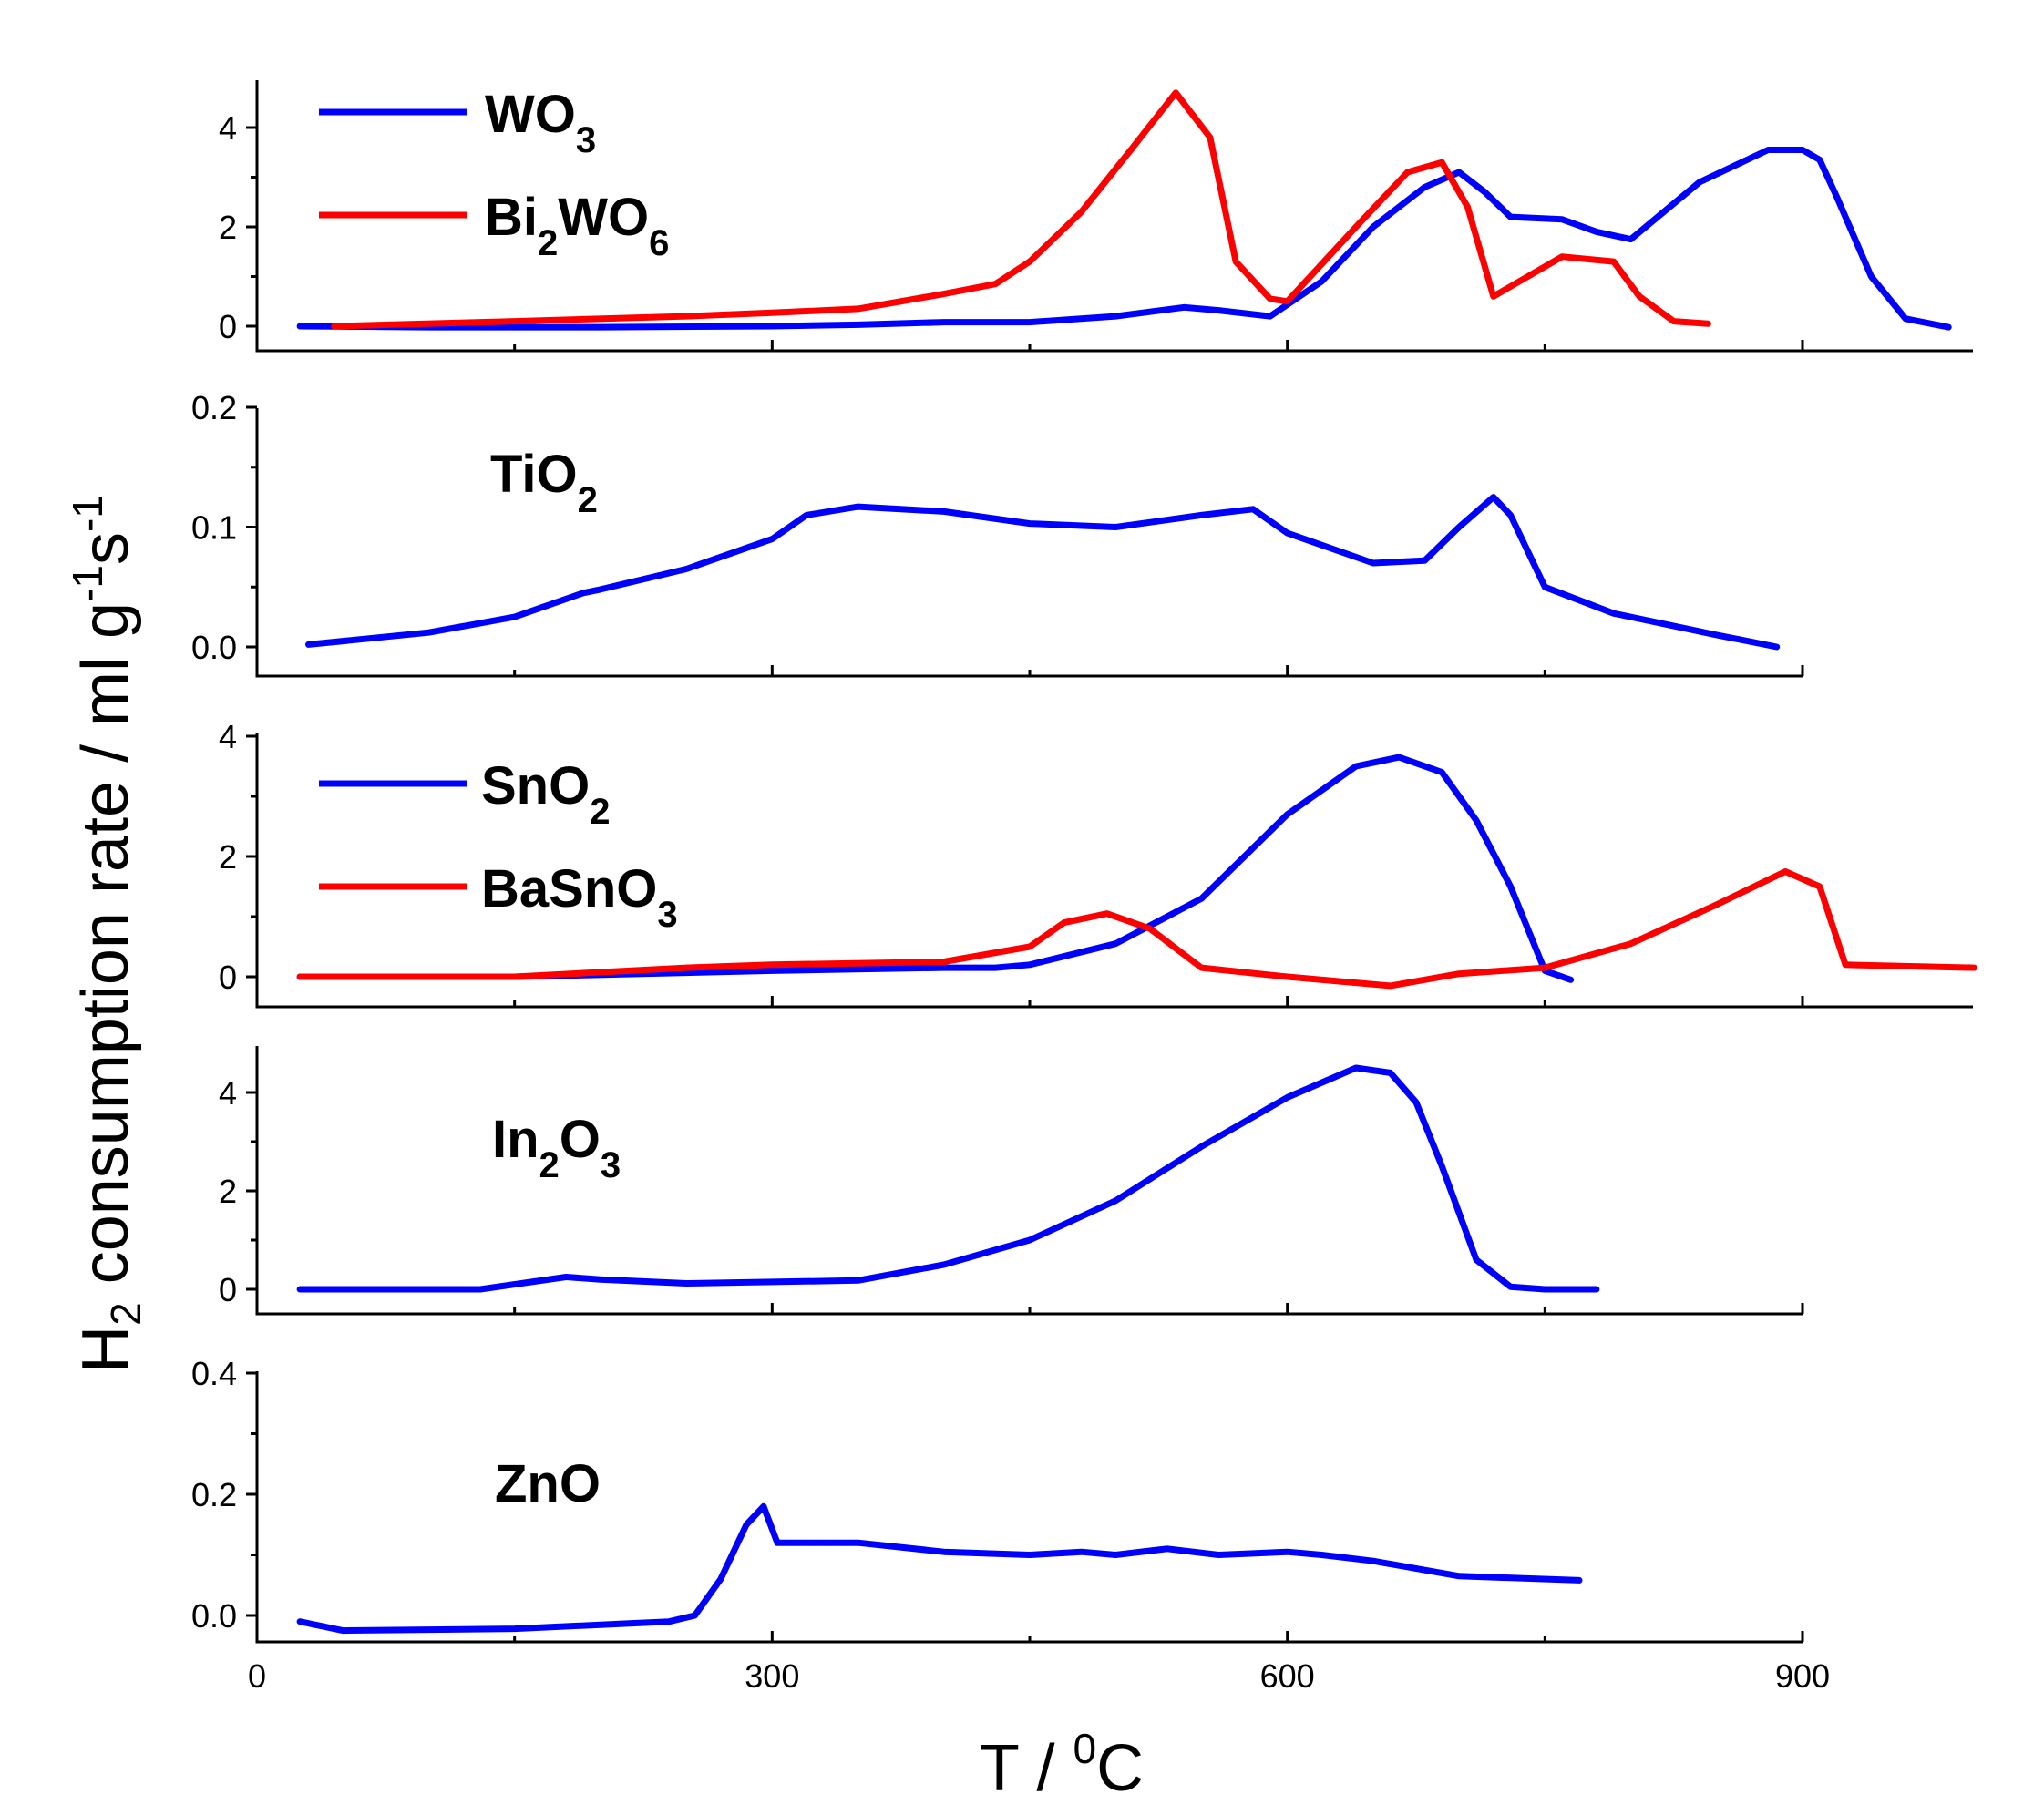 This screenshot has width=2044, height=1815. Describe the element at coordinates (939, 1568) in the screenshot. I see `series-ZnO` at that location.